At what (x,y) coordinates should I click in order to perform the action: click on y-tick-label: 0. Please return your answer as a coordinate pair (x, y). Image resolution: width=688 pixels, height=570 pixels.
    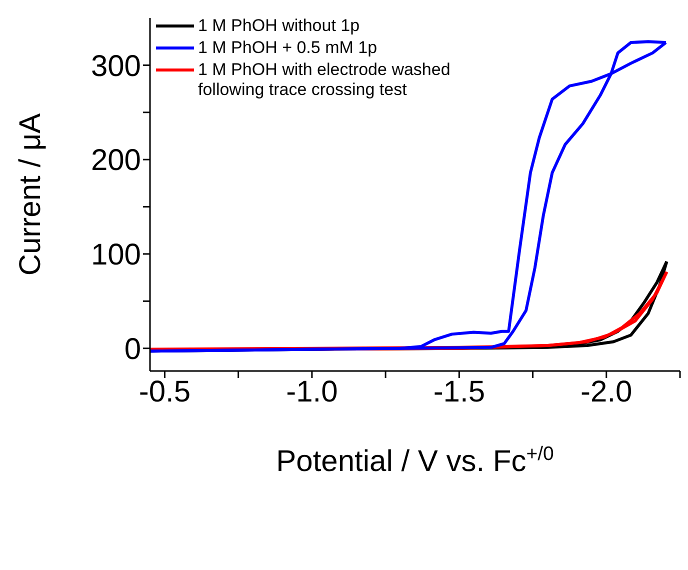
    Looking at the image, I should click on (132, 349).